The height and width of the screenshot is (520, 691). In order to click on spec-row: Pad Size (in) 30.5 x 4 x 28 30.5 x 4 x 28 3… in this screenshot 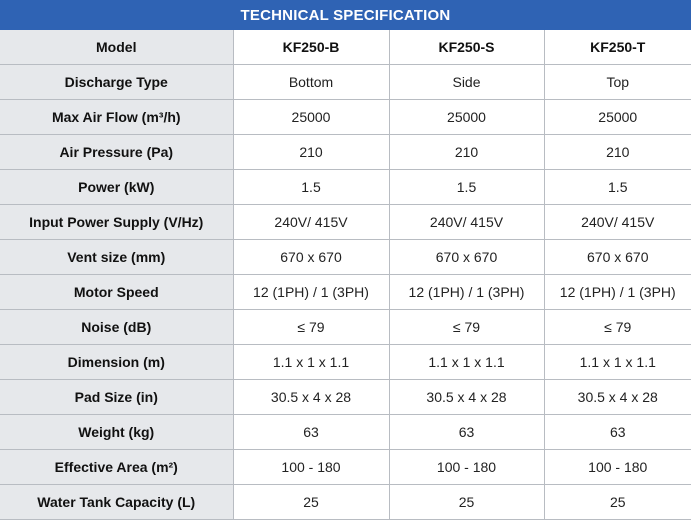, I will do `click(345, 397)`.